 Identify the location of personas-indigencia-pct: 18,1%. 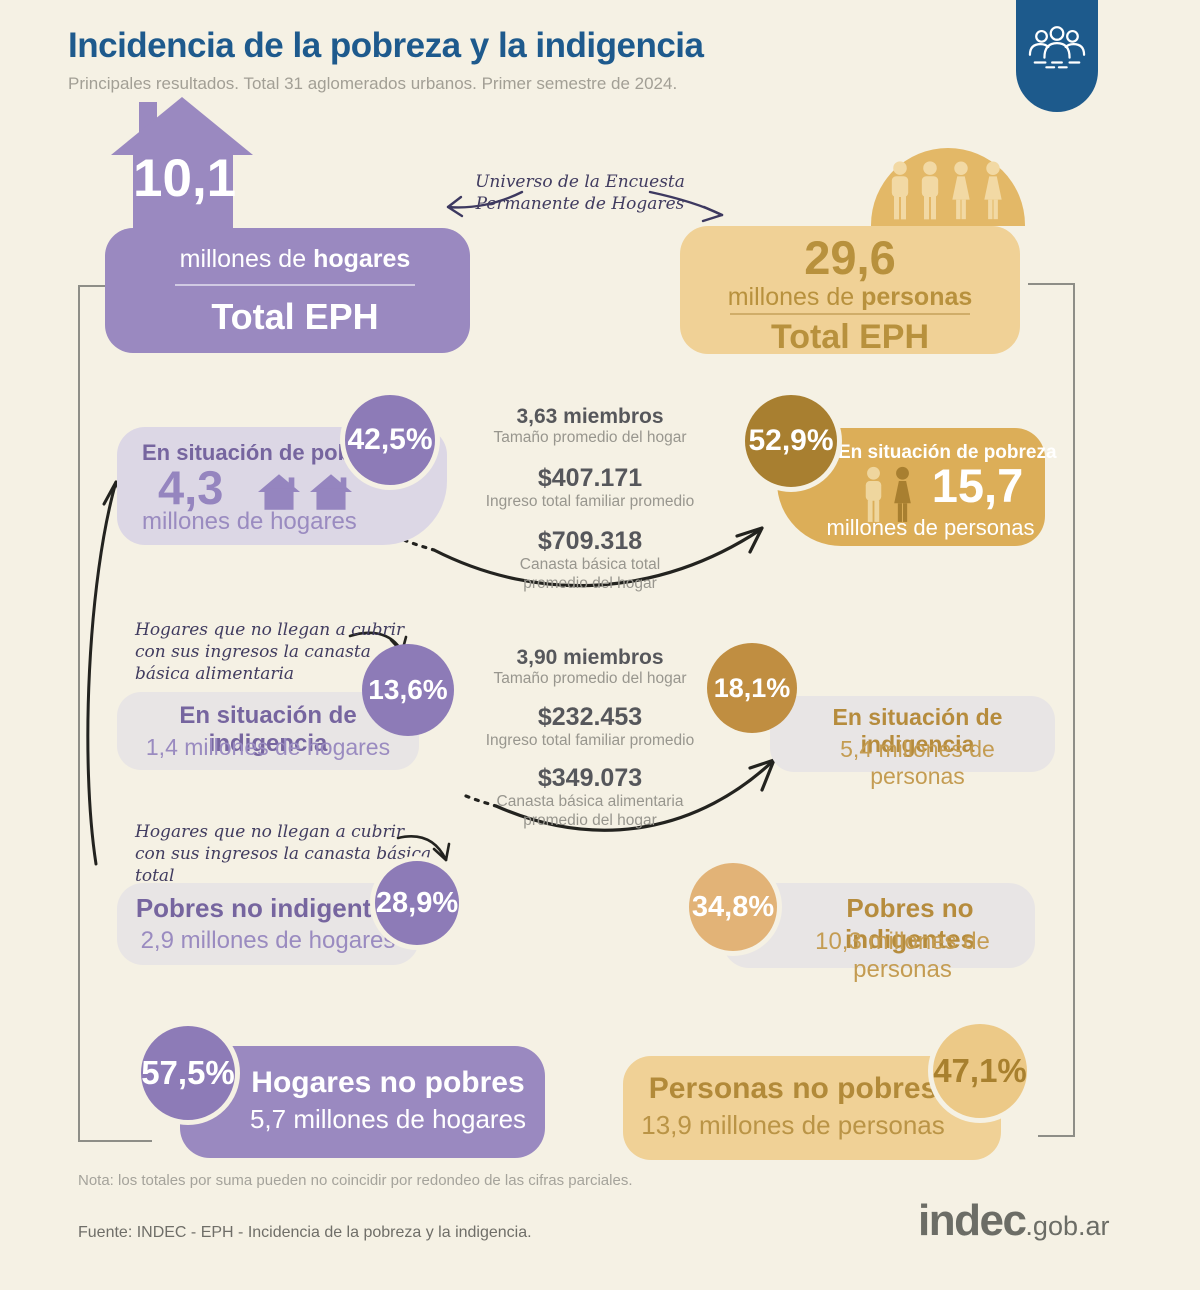
(752, 687).